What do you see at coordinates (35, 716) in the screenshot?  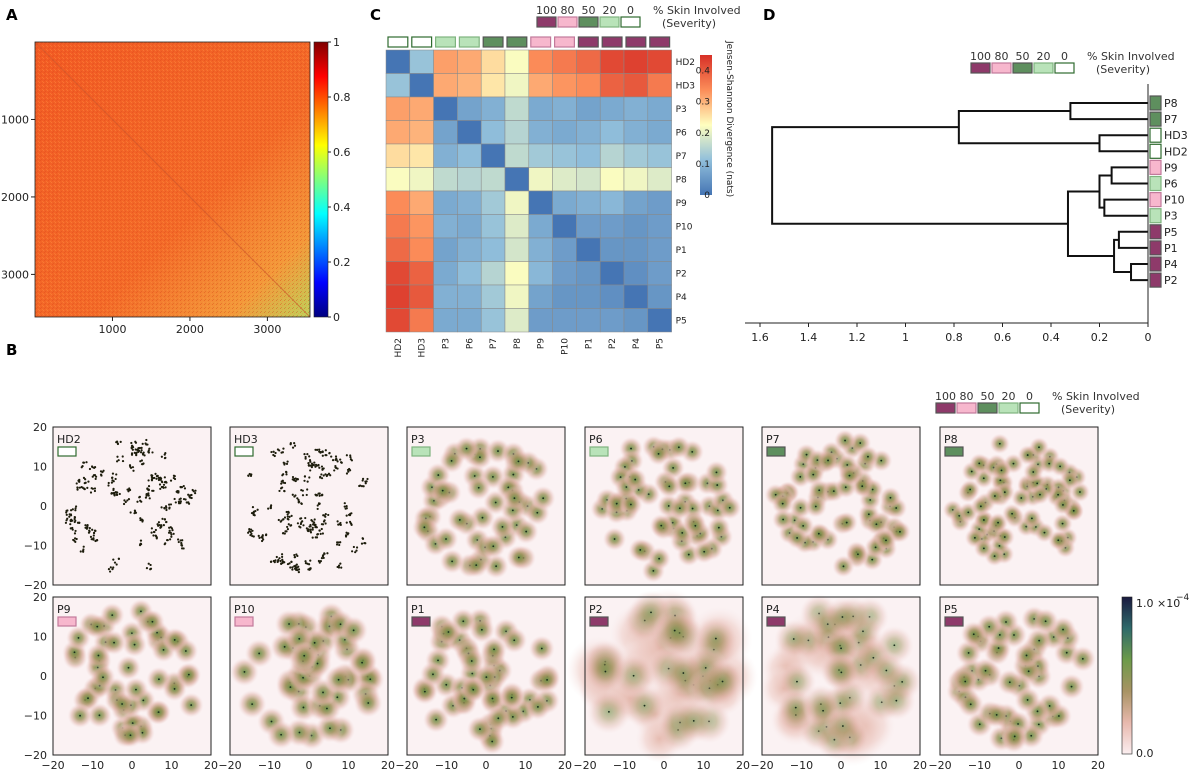 I see `b-y-tick-label: −10` at bounding box center [35, 716].